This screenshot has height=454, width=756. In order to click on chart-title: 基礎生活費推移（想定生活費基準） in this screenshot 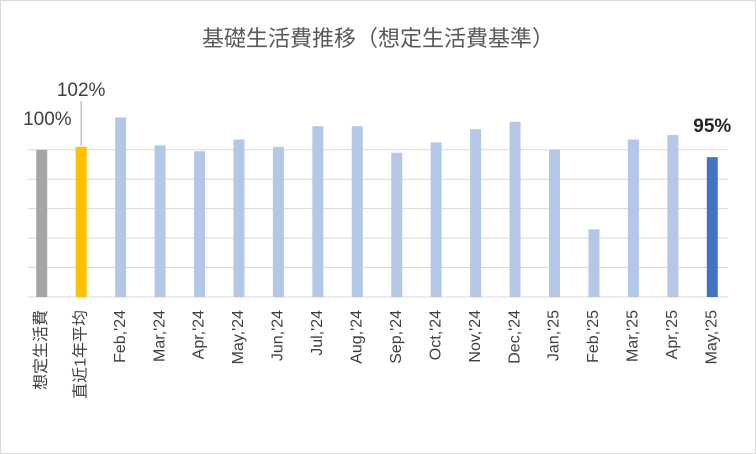, I will do `click(378, 38)`.